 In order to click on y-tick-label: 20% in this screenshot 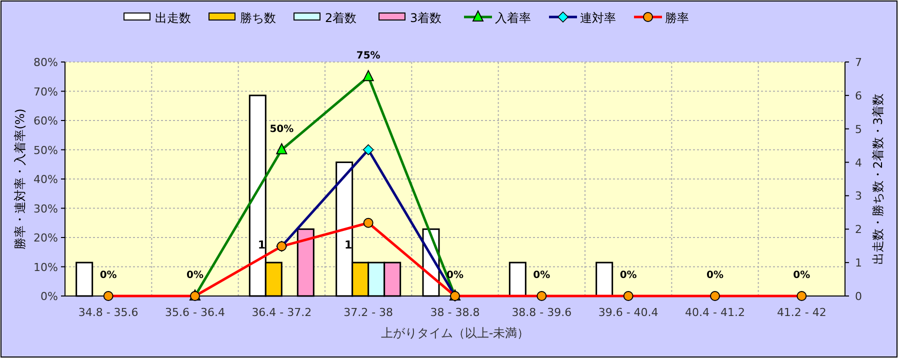, I will do `click(46, 238)`.